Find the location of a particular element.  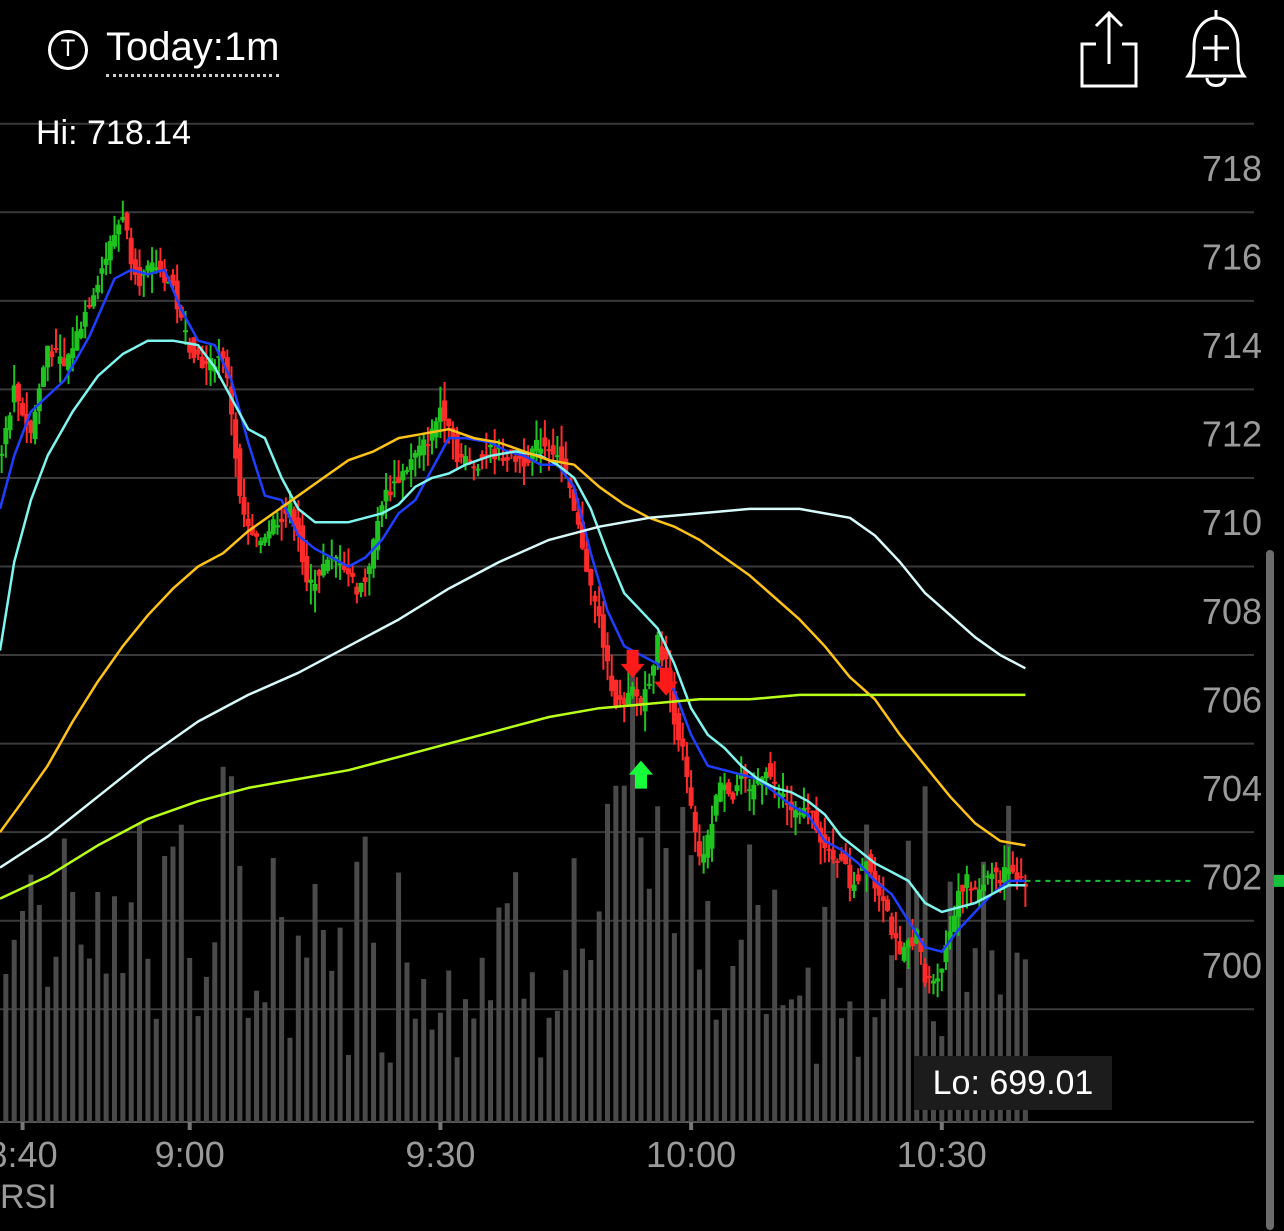

share-button is located at coordinates (1109, 50).